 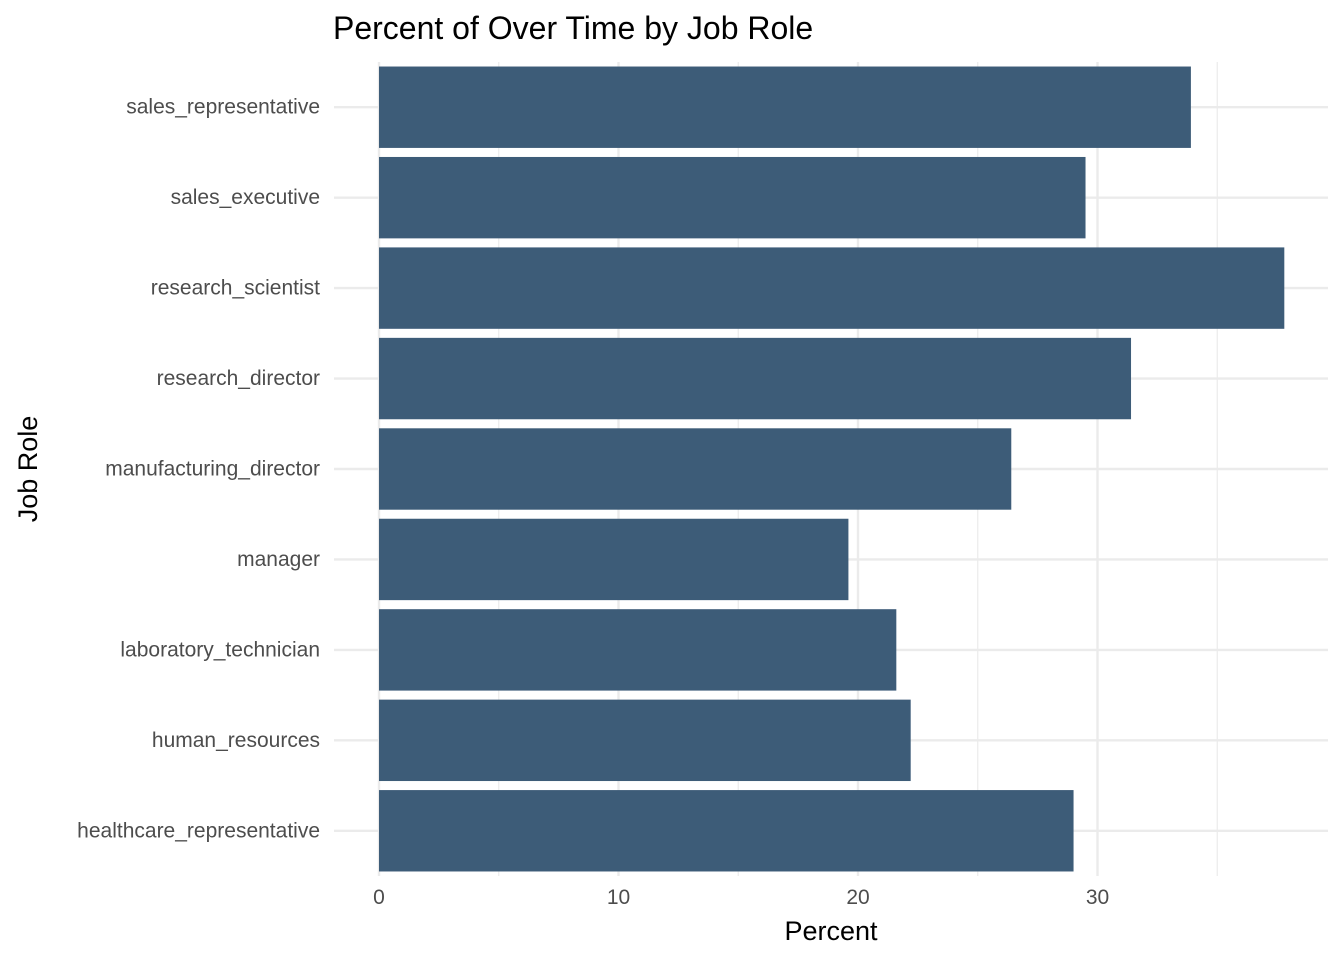 What do you see at coordinates (785, 107) in the screenshot?
I see `bar-sales-representative` at bounding box center [785, 107].